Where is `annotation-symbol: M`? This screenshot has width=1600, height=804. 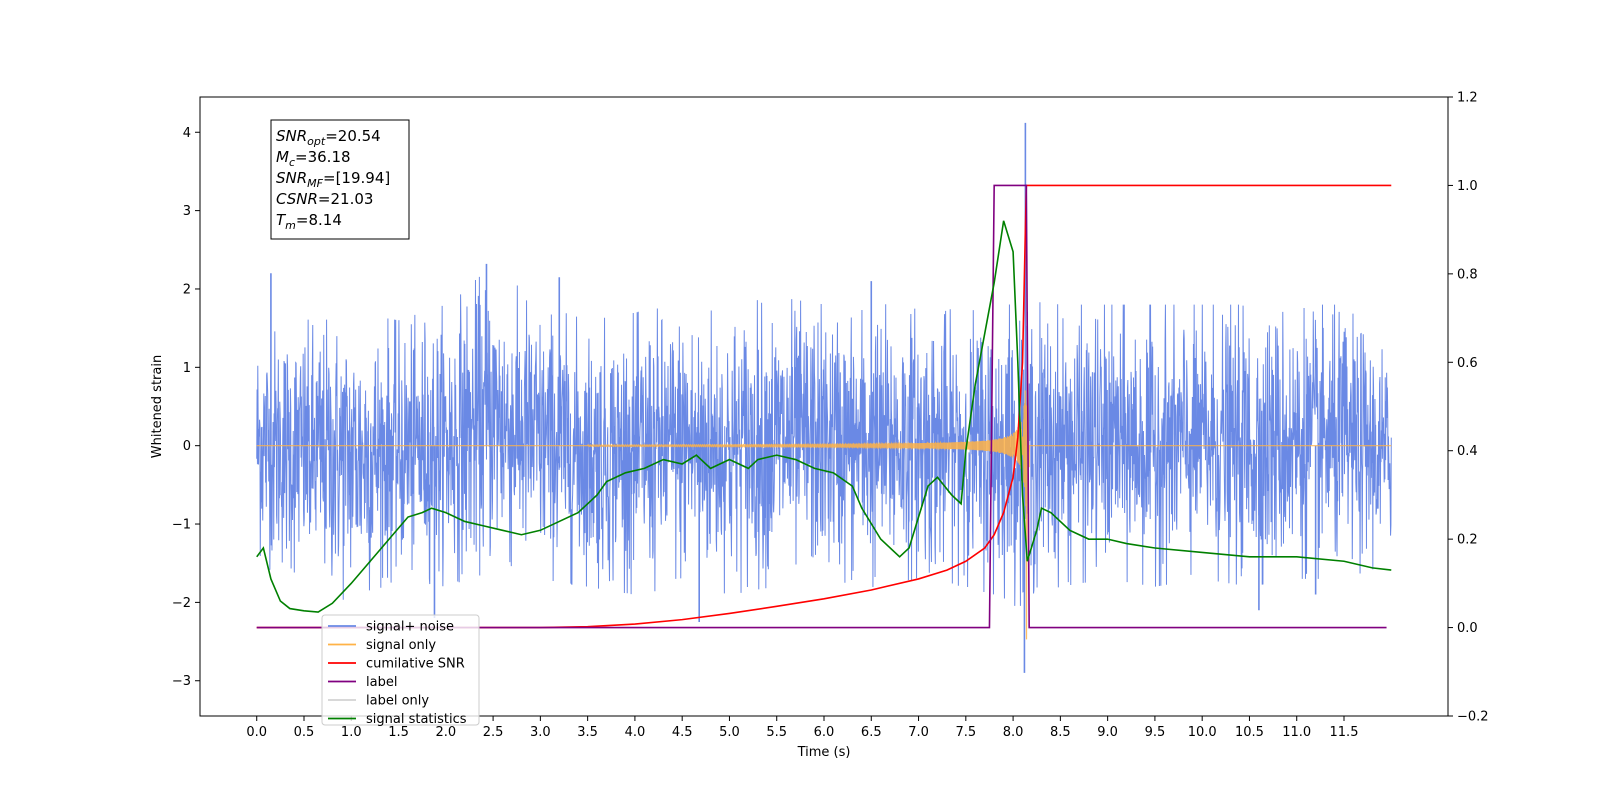 annotation-symbol: M is located at coordinates (282, 157).